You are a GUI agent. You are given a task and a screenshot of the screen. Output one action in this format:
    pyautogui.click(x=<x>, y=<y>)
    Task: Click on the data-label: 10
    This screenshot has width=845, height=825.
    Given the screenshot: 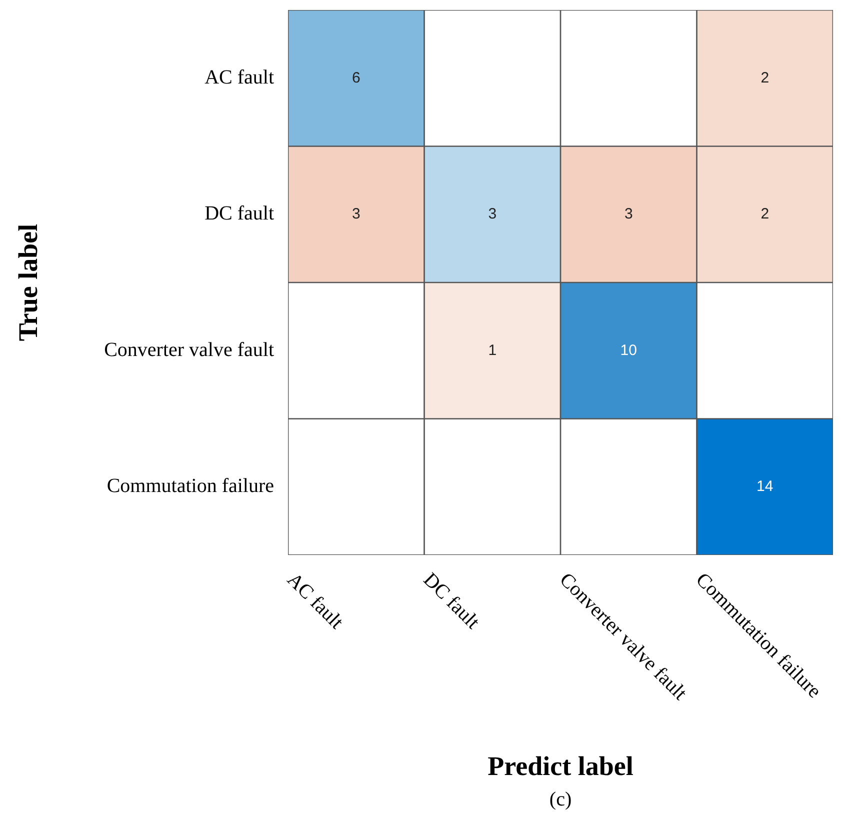 What is the action you would take?
    pyautogui.click(x=628, y=350)
    